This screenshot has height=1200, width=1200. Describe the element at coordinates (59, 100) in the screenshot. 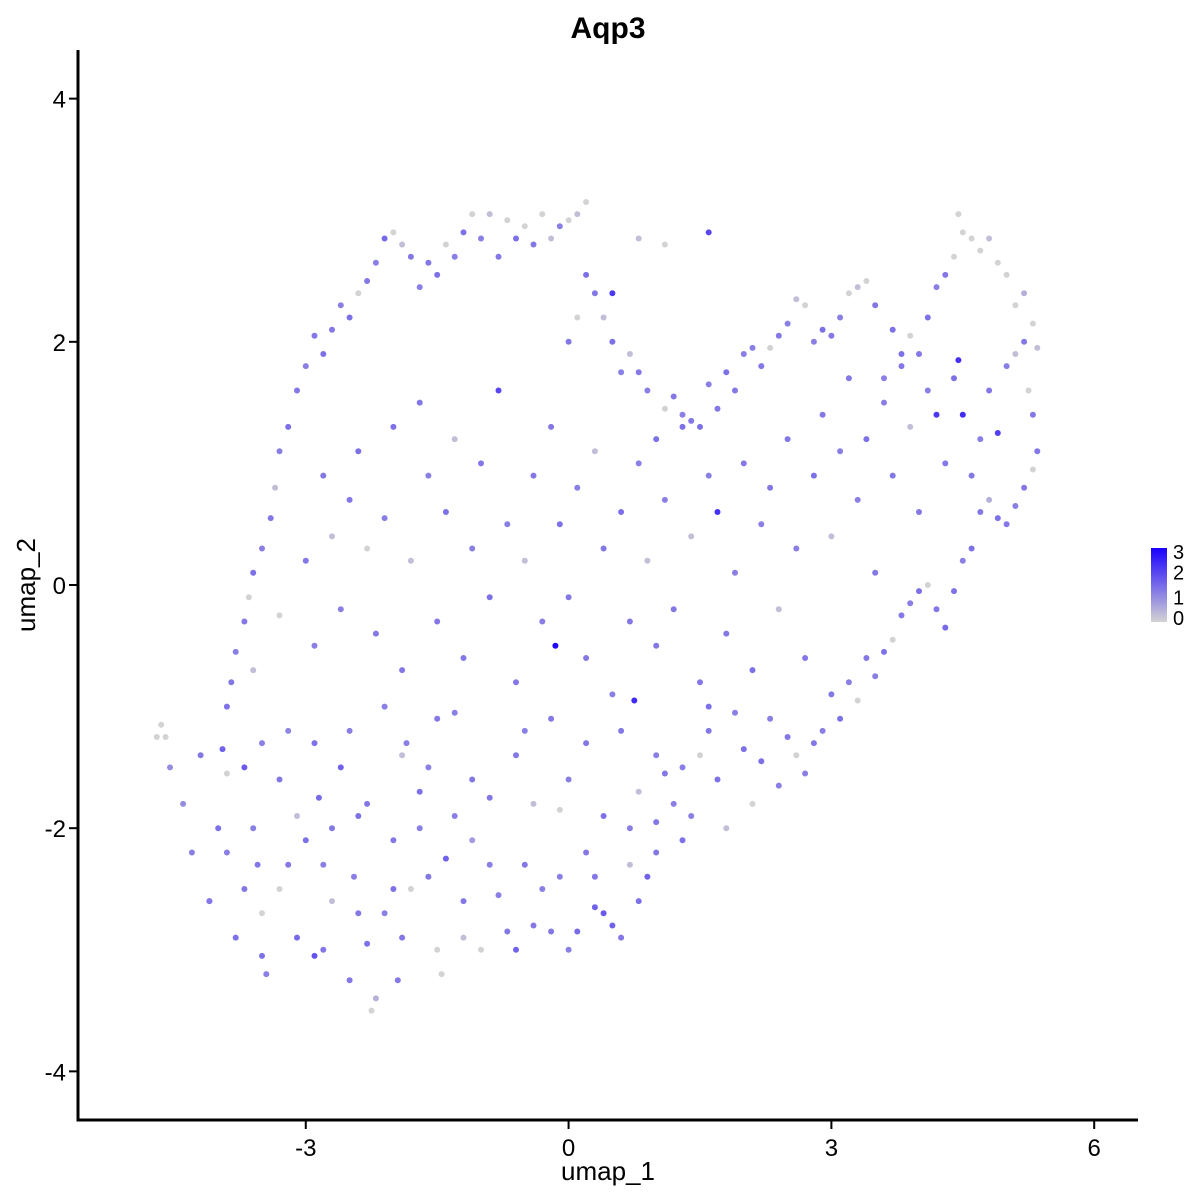

I see `y-tick-label: 4` at that location.